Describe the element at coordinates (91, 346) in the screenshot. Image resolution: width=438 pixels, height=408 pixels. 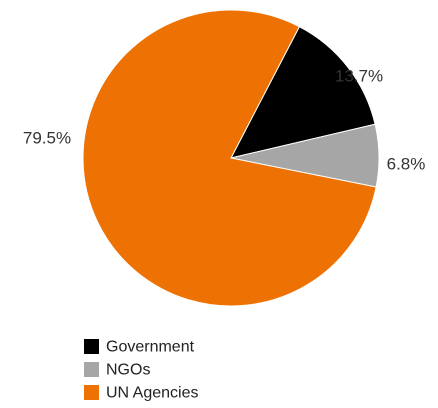
I see `legend-swatch-government` at that location.